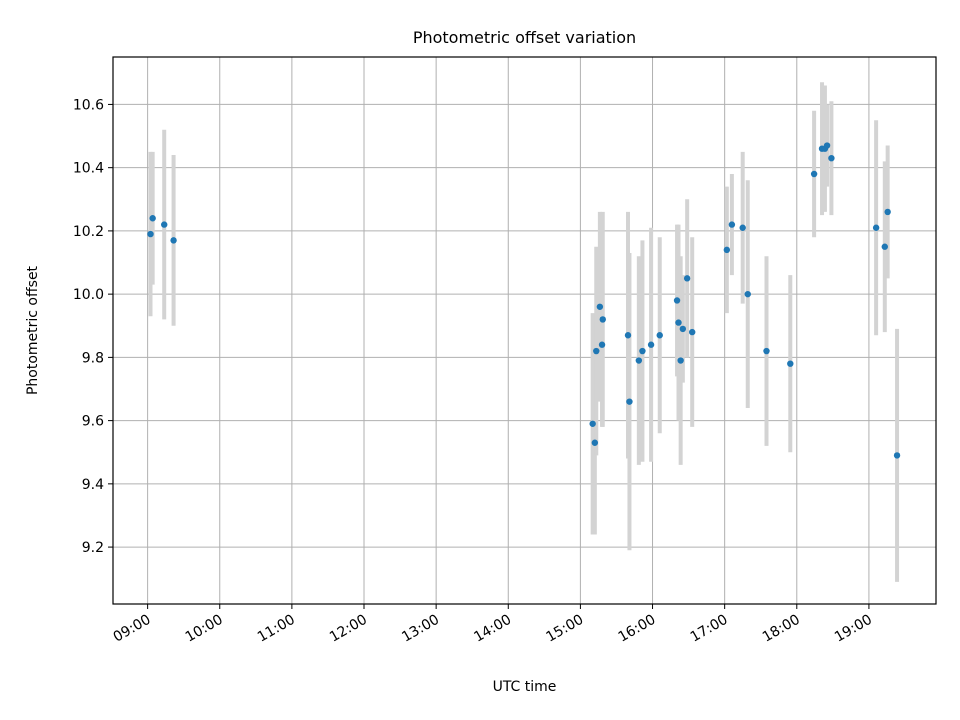 The height and width of the screenshot is (720, 960). Describe the element at coordinates (33, 330) in the screenshot. I see `y-axis-label: Photometric offset` at that location.